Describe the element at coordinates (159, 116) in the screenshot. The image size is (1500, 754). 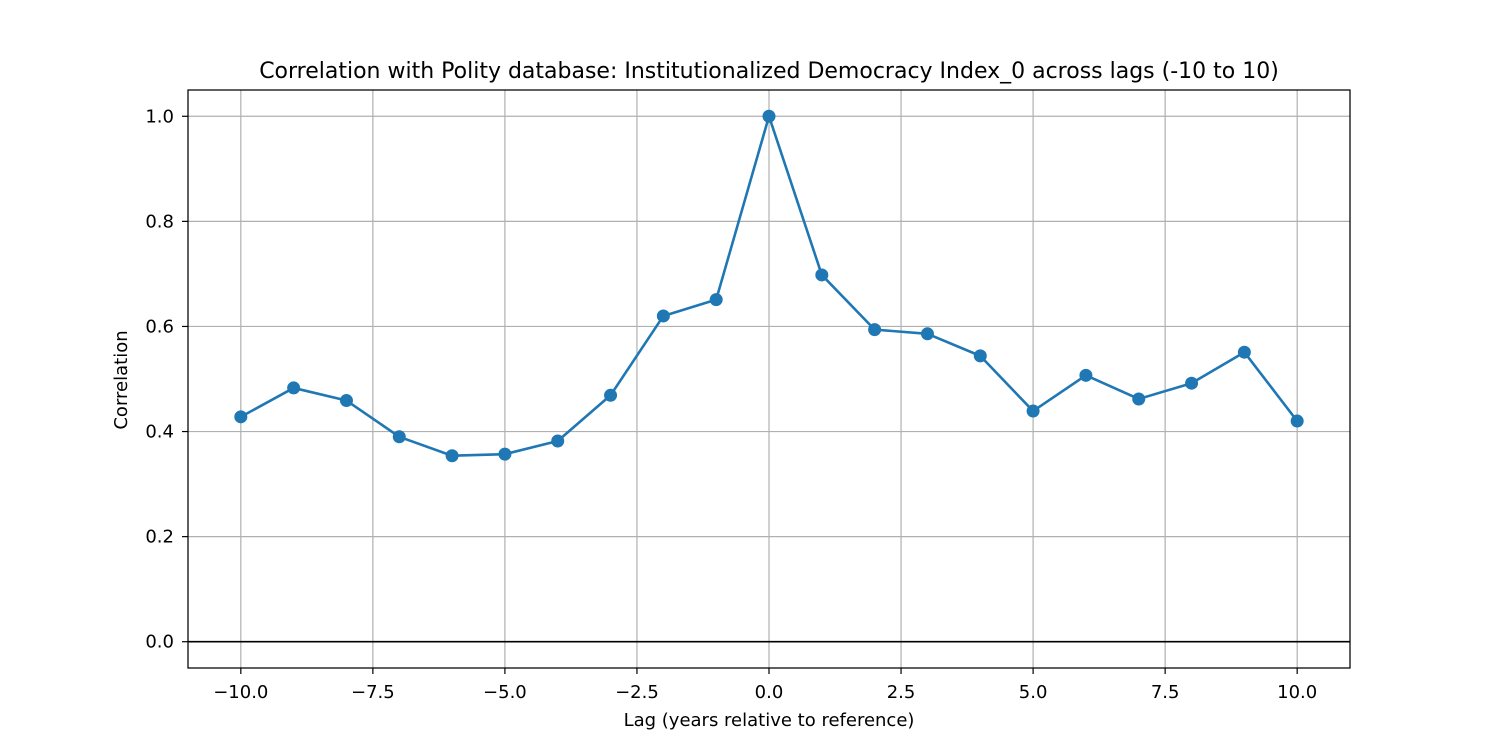
I see `y-tick-label: 1.0` at that location.